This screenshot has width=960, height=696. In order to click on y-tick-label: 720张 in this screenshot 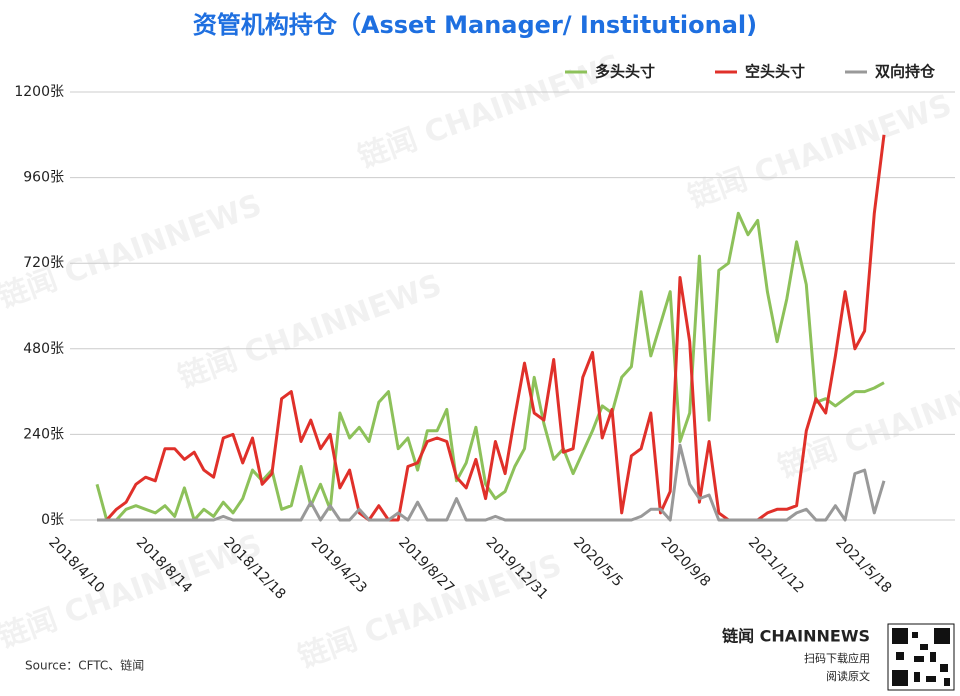, I will do `click(43, 263)`.